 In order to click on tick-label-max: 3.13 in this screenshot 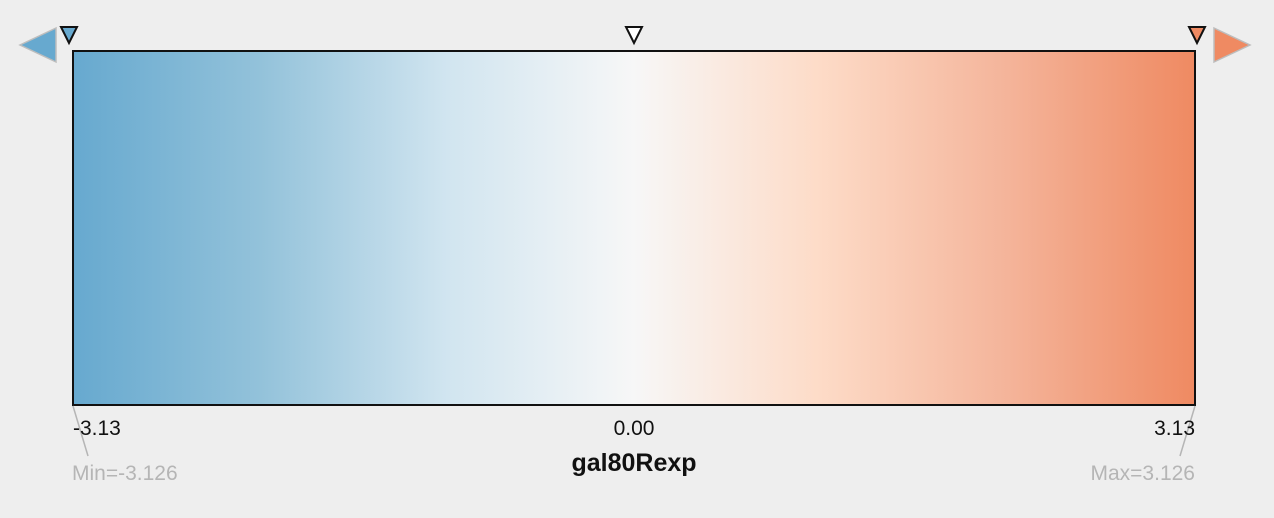, I will do `click(1174, 428)`.